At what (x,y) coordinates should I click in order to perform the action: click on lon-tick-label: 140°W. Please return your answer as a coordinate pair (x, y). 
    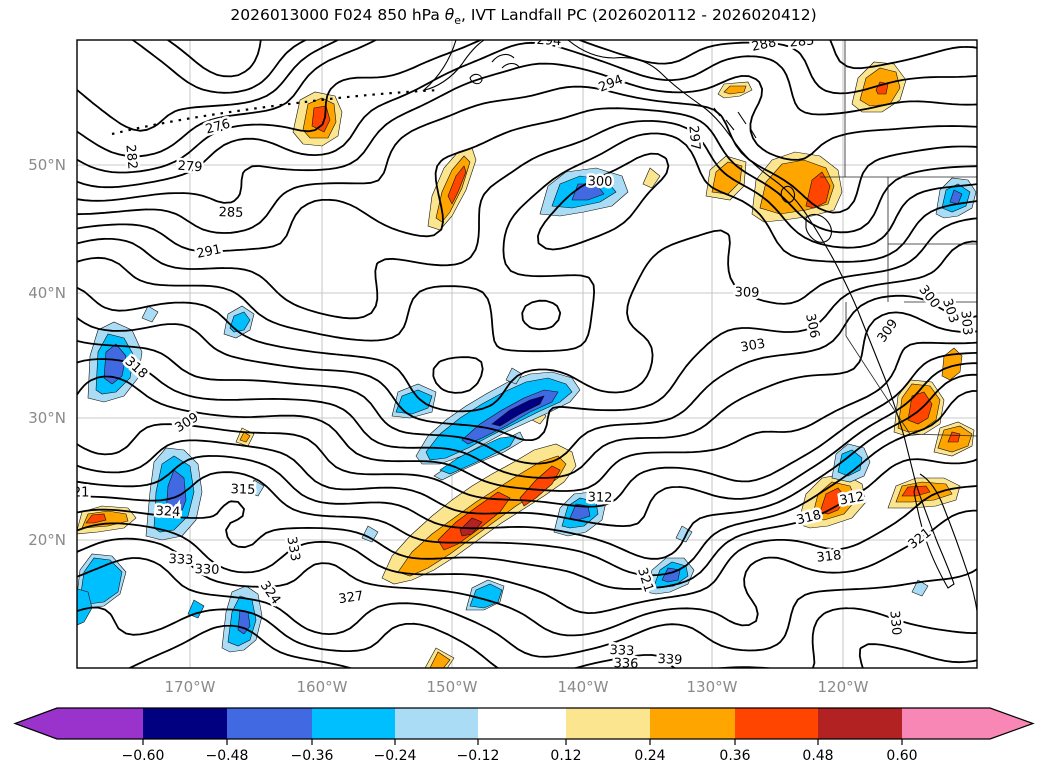
    Looking at the image, I should click on (583, 687).